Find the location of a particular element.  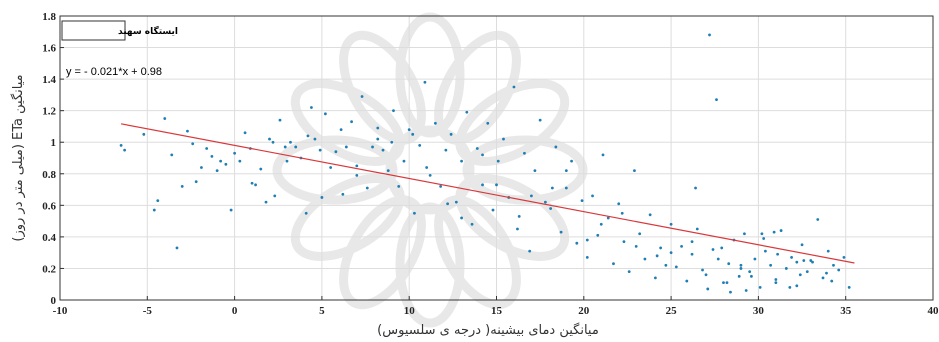

y-tick-label: 1.2 is located at coordinates (49, 112).